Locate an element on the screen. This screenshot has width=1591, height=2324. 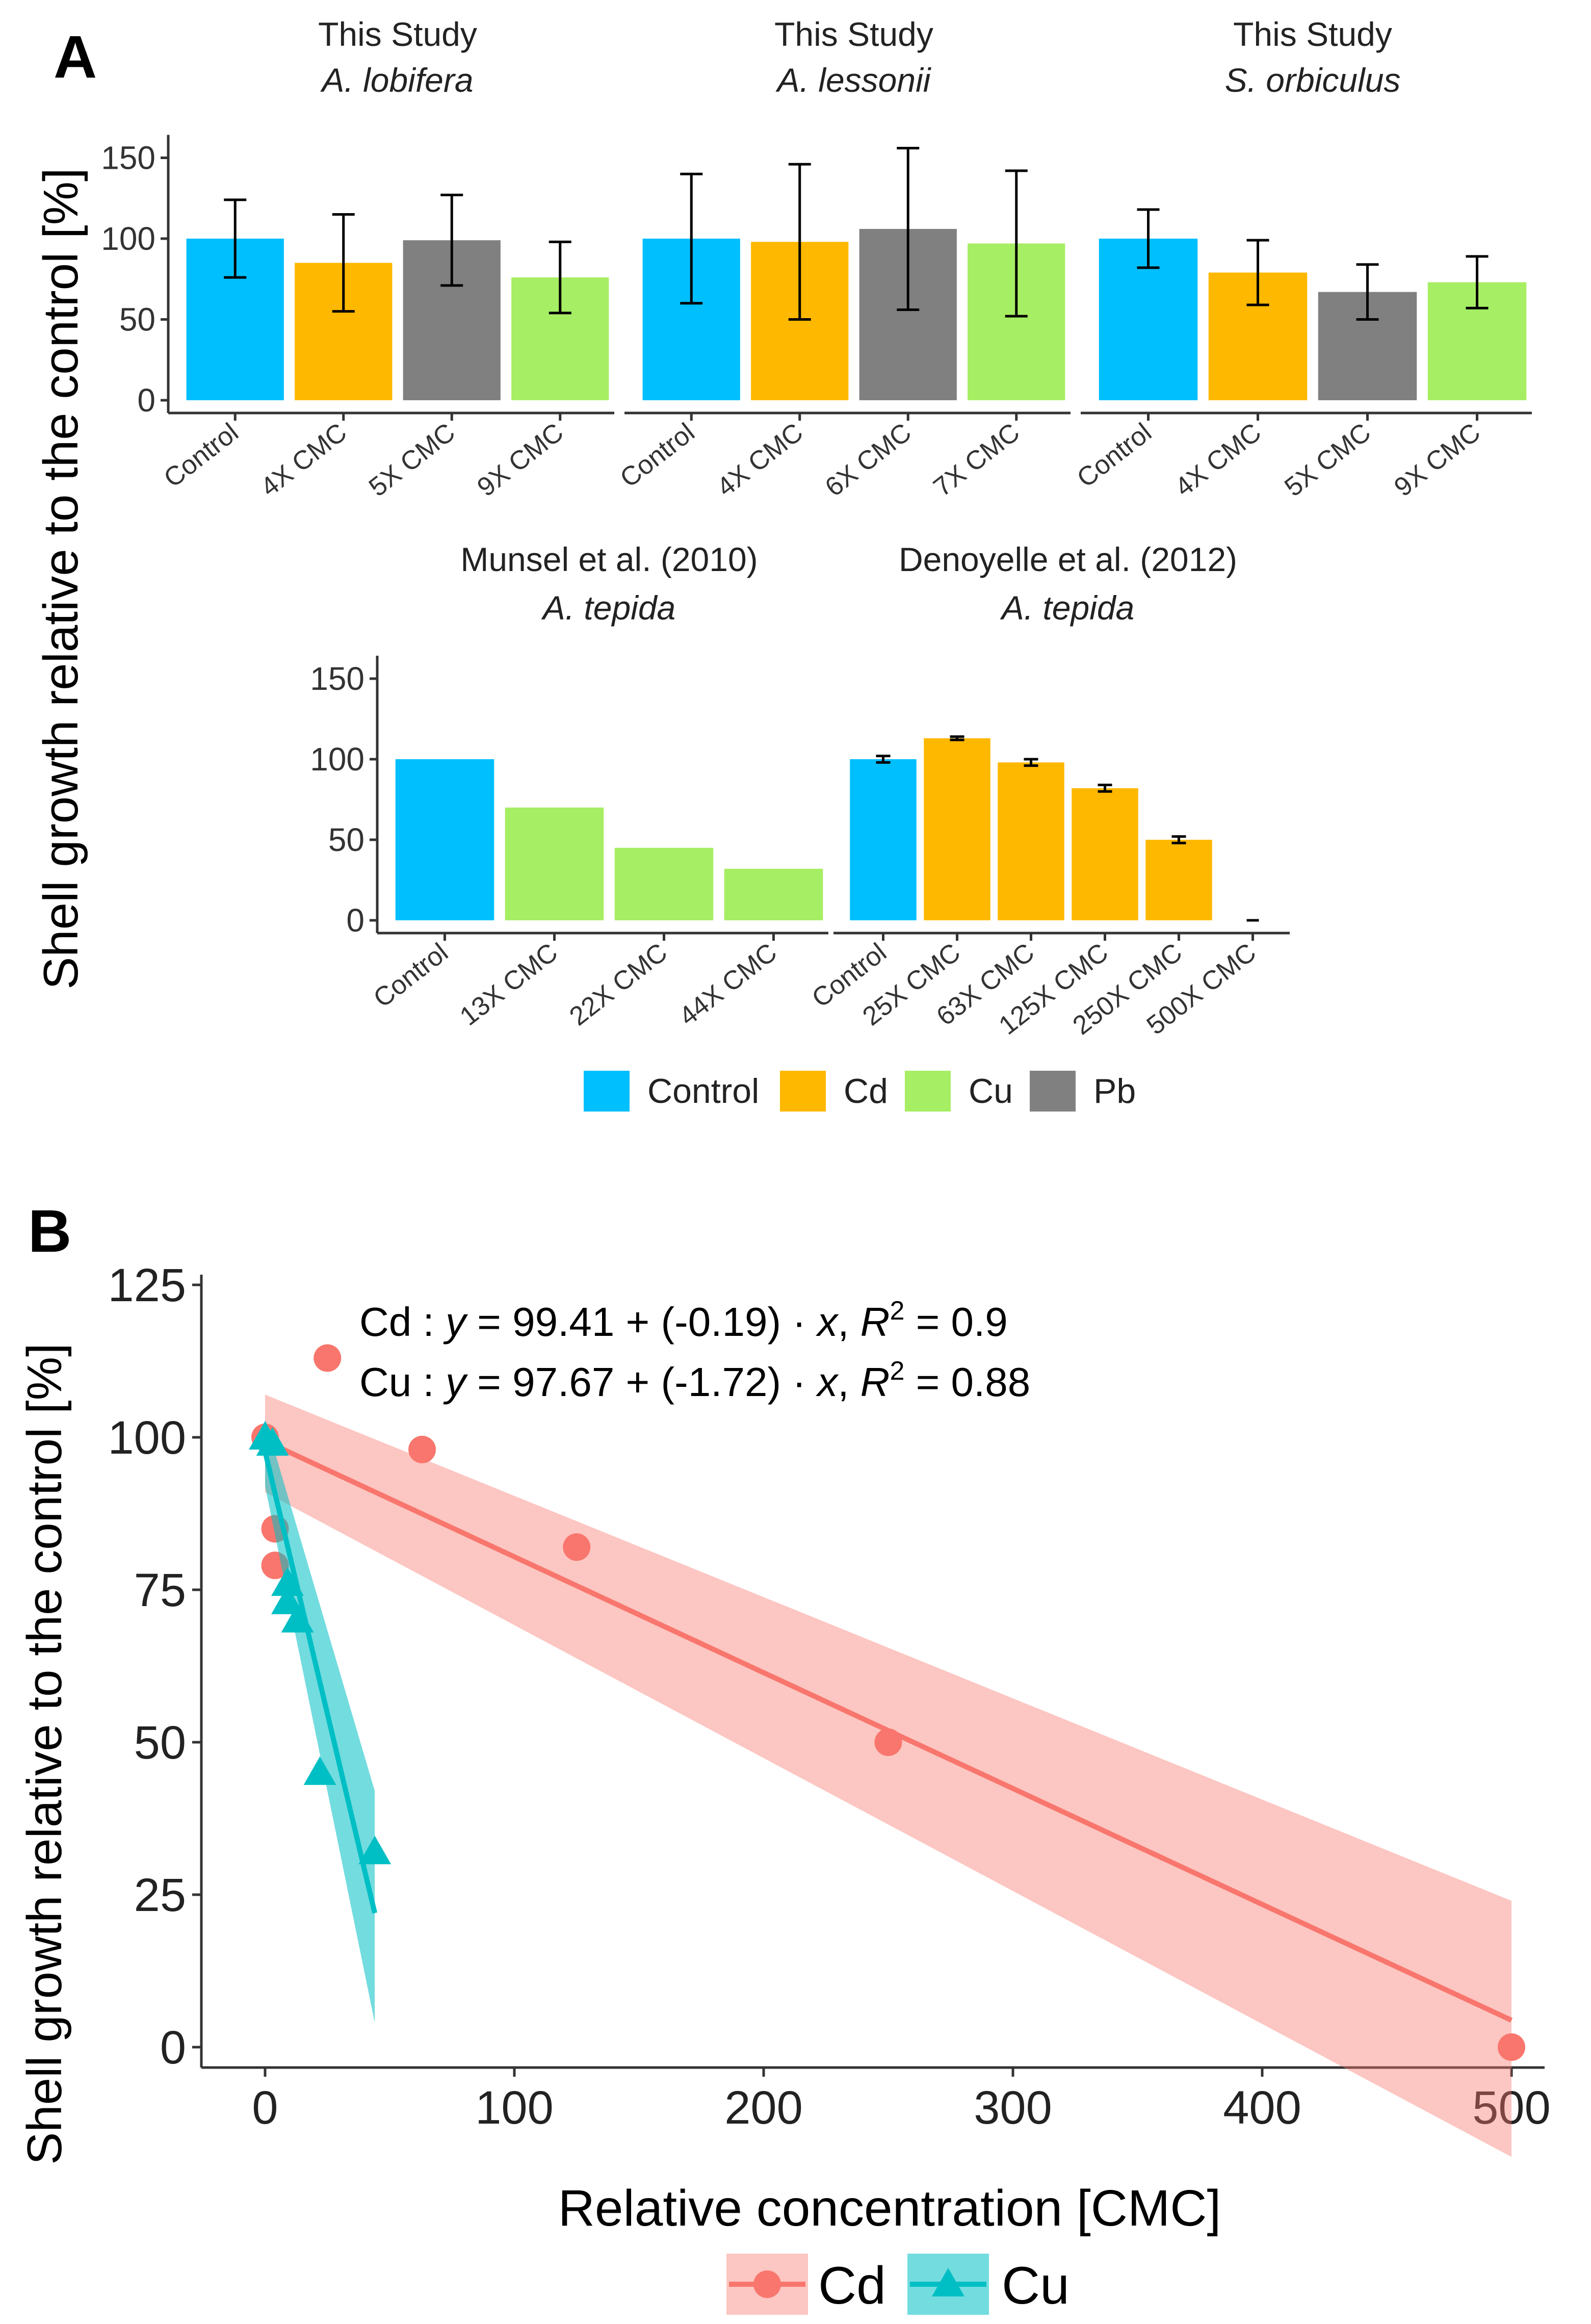
x-tick-label: 400 is located at coordinates (1262, 2108).